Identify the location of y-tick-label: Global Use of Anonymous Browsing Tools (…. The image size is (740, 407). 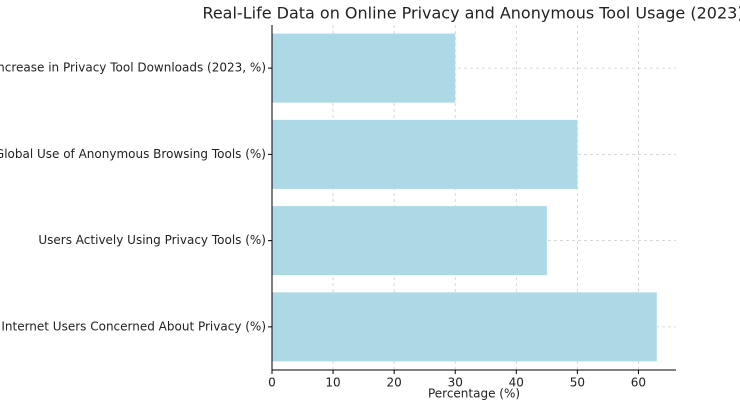
(133, 154).